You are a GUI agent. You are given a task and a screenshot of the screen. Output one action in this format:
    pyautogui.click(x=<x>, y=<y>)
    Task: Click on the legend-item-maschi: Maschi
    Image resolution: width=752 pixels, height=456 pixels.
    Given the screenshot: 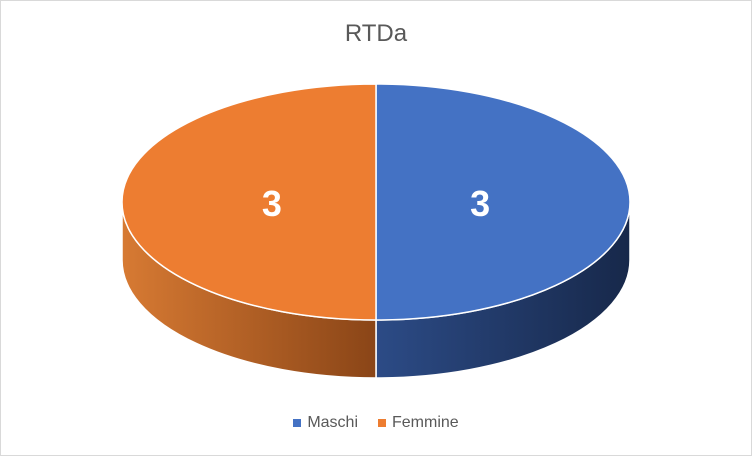 What is the action you would take?
    pyautogui.click(x=325, y=423)
    